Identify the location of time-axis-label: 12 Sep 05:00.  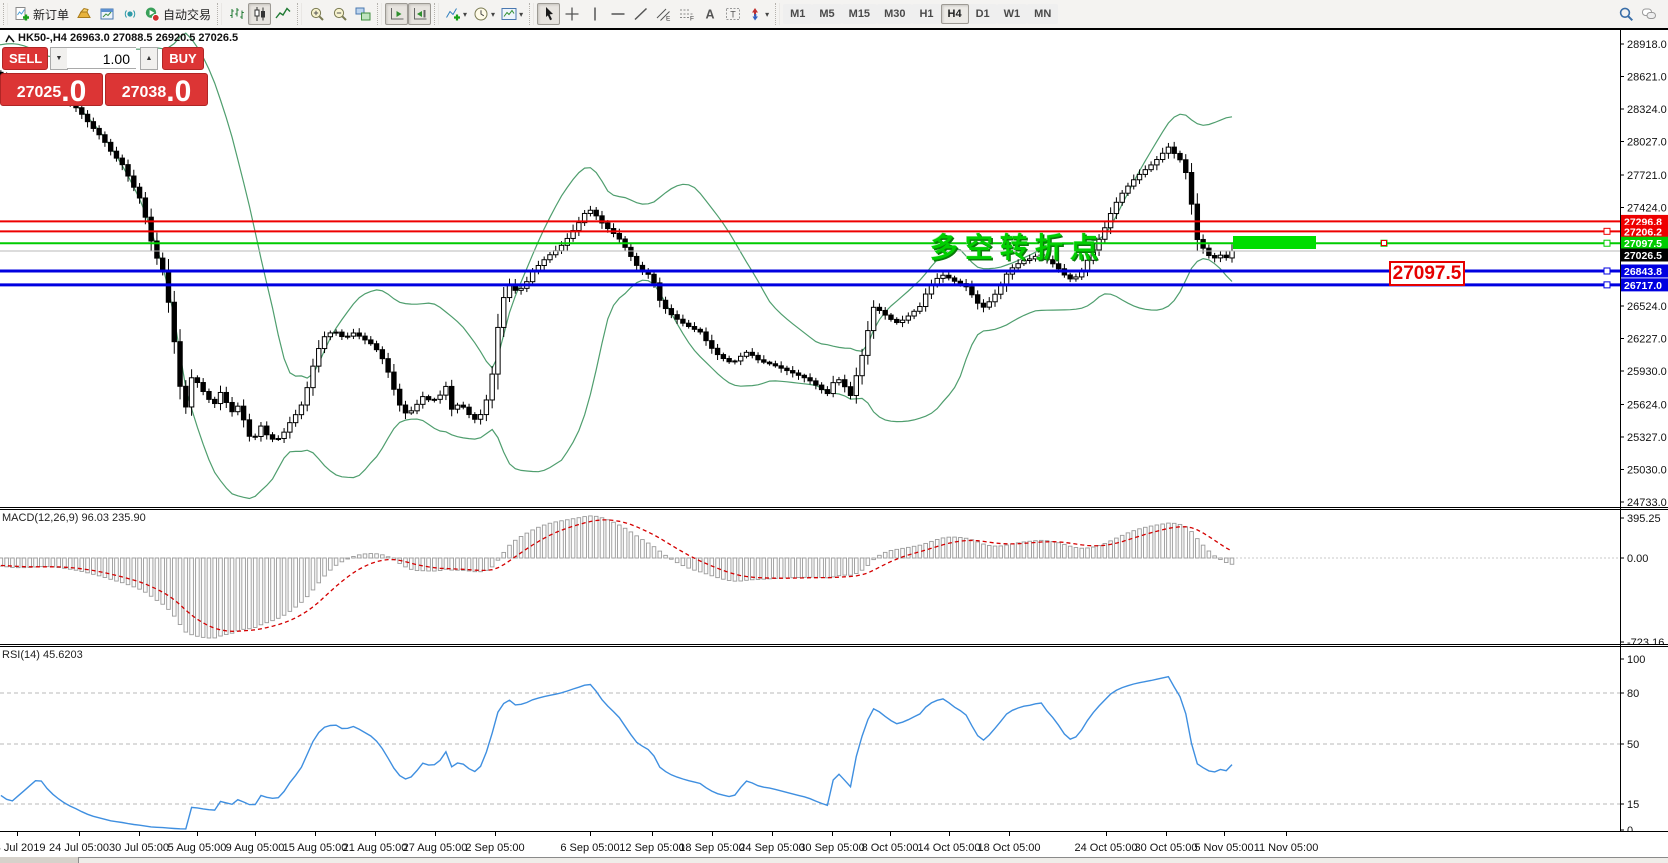
(652, 848).